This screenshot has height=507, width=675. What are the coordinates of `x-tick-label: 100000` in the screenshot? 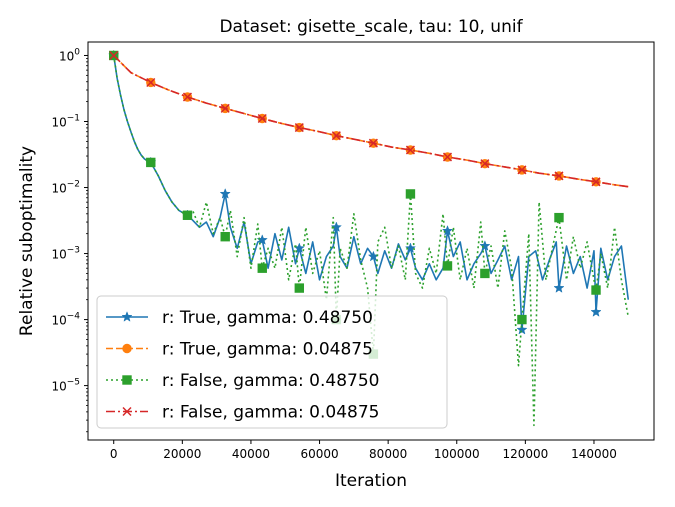 It's located at (457, 454).